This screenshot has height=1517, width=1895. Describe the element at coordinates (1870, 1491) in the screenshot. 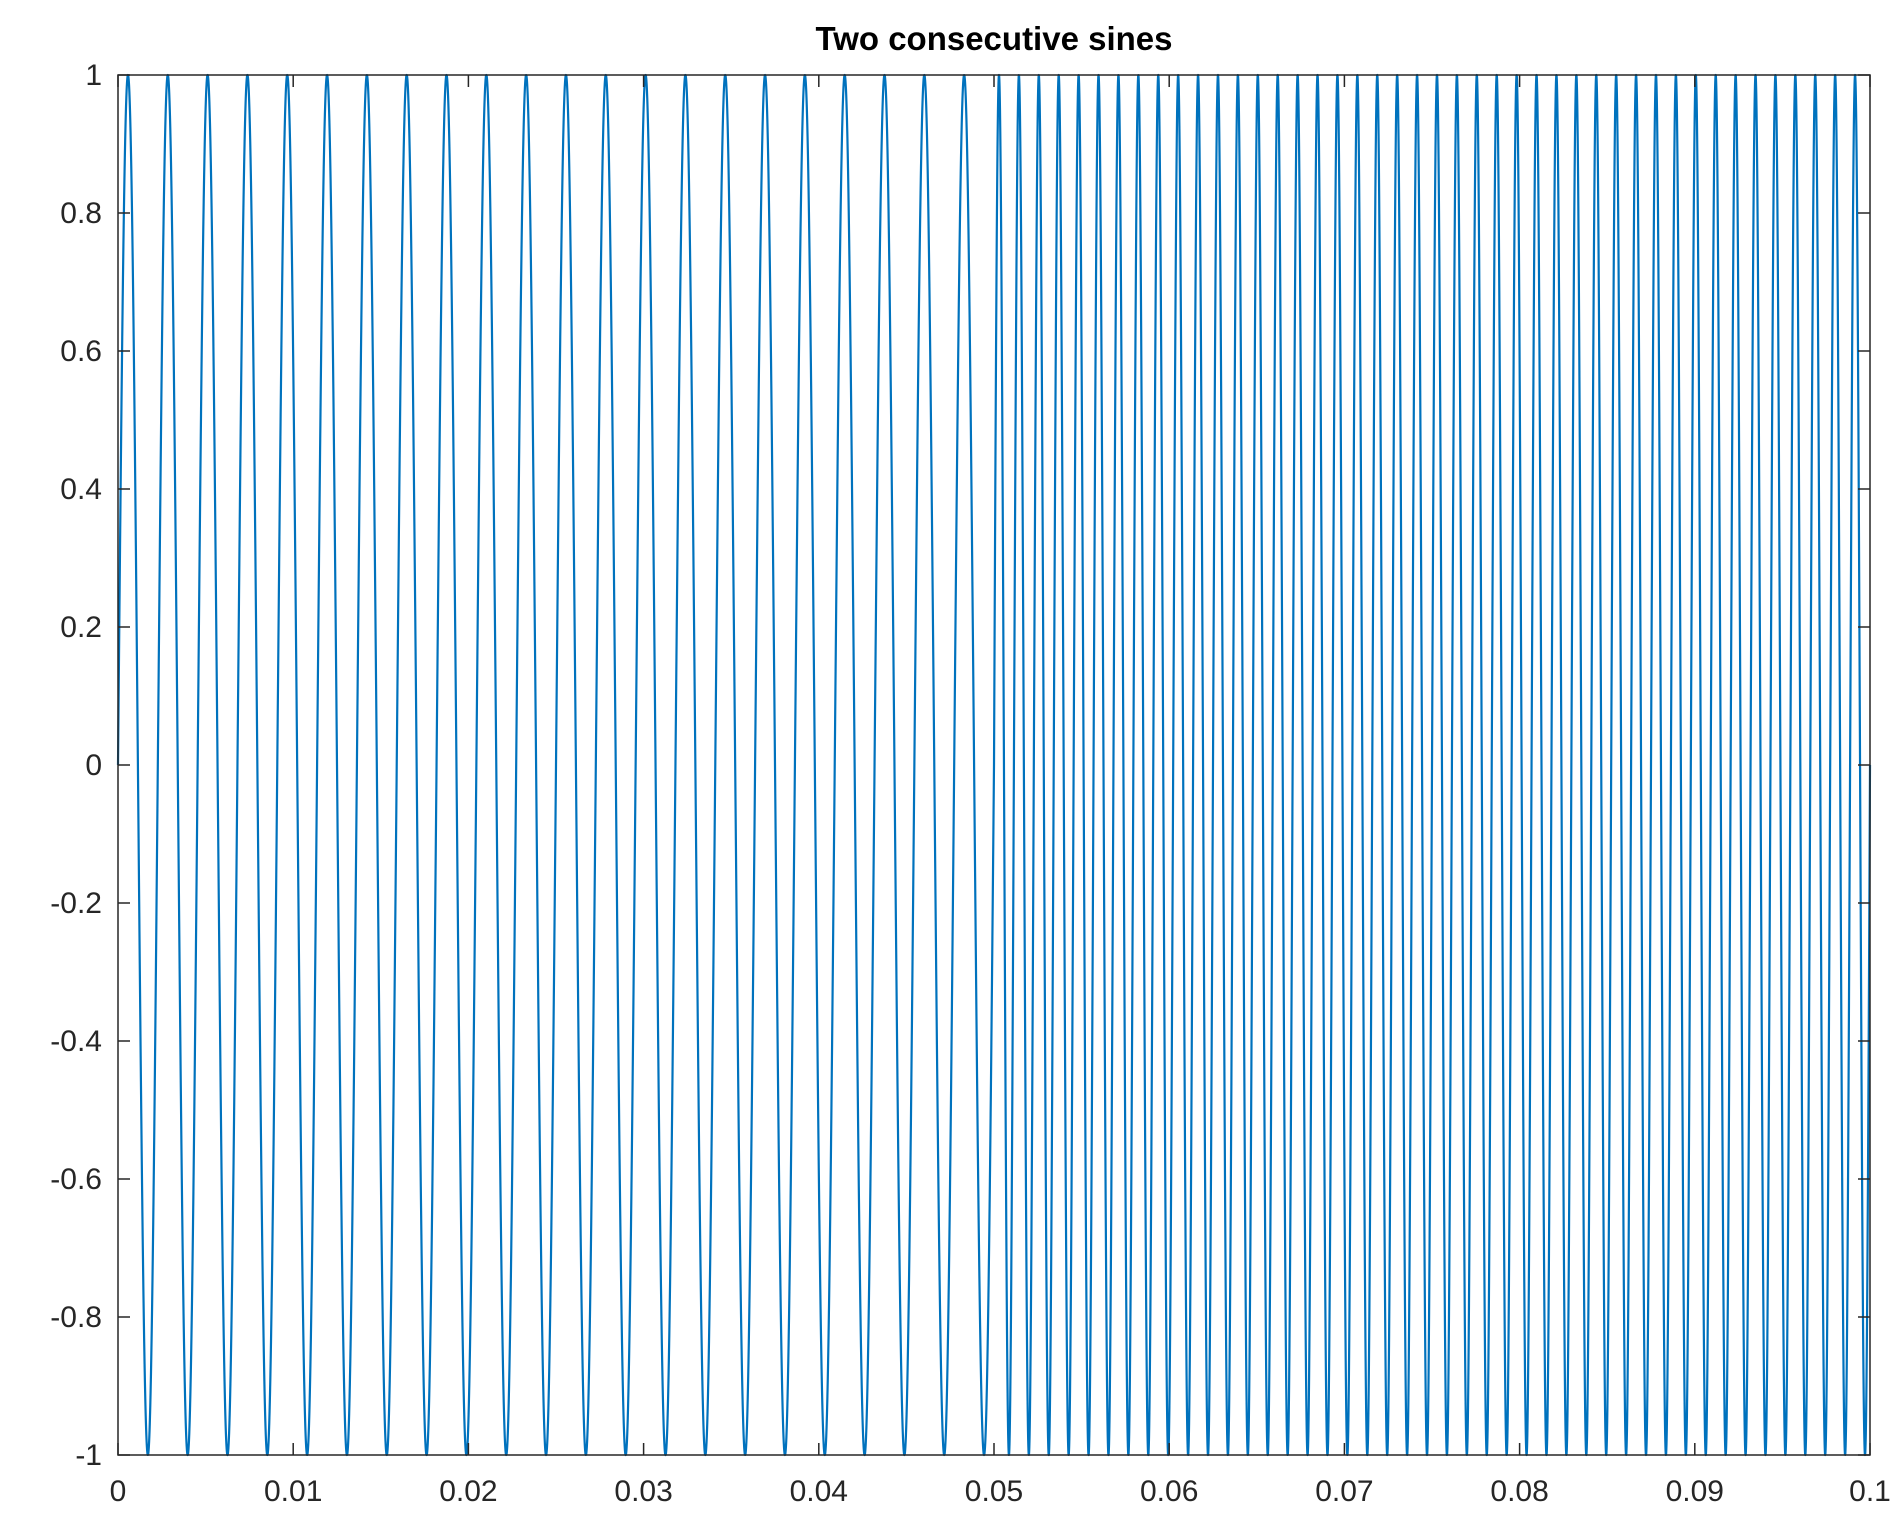

I see `x-tick-label: 0.1` at that location.